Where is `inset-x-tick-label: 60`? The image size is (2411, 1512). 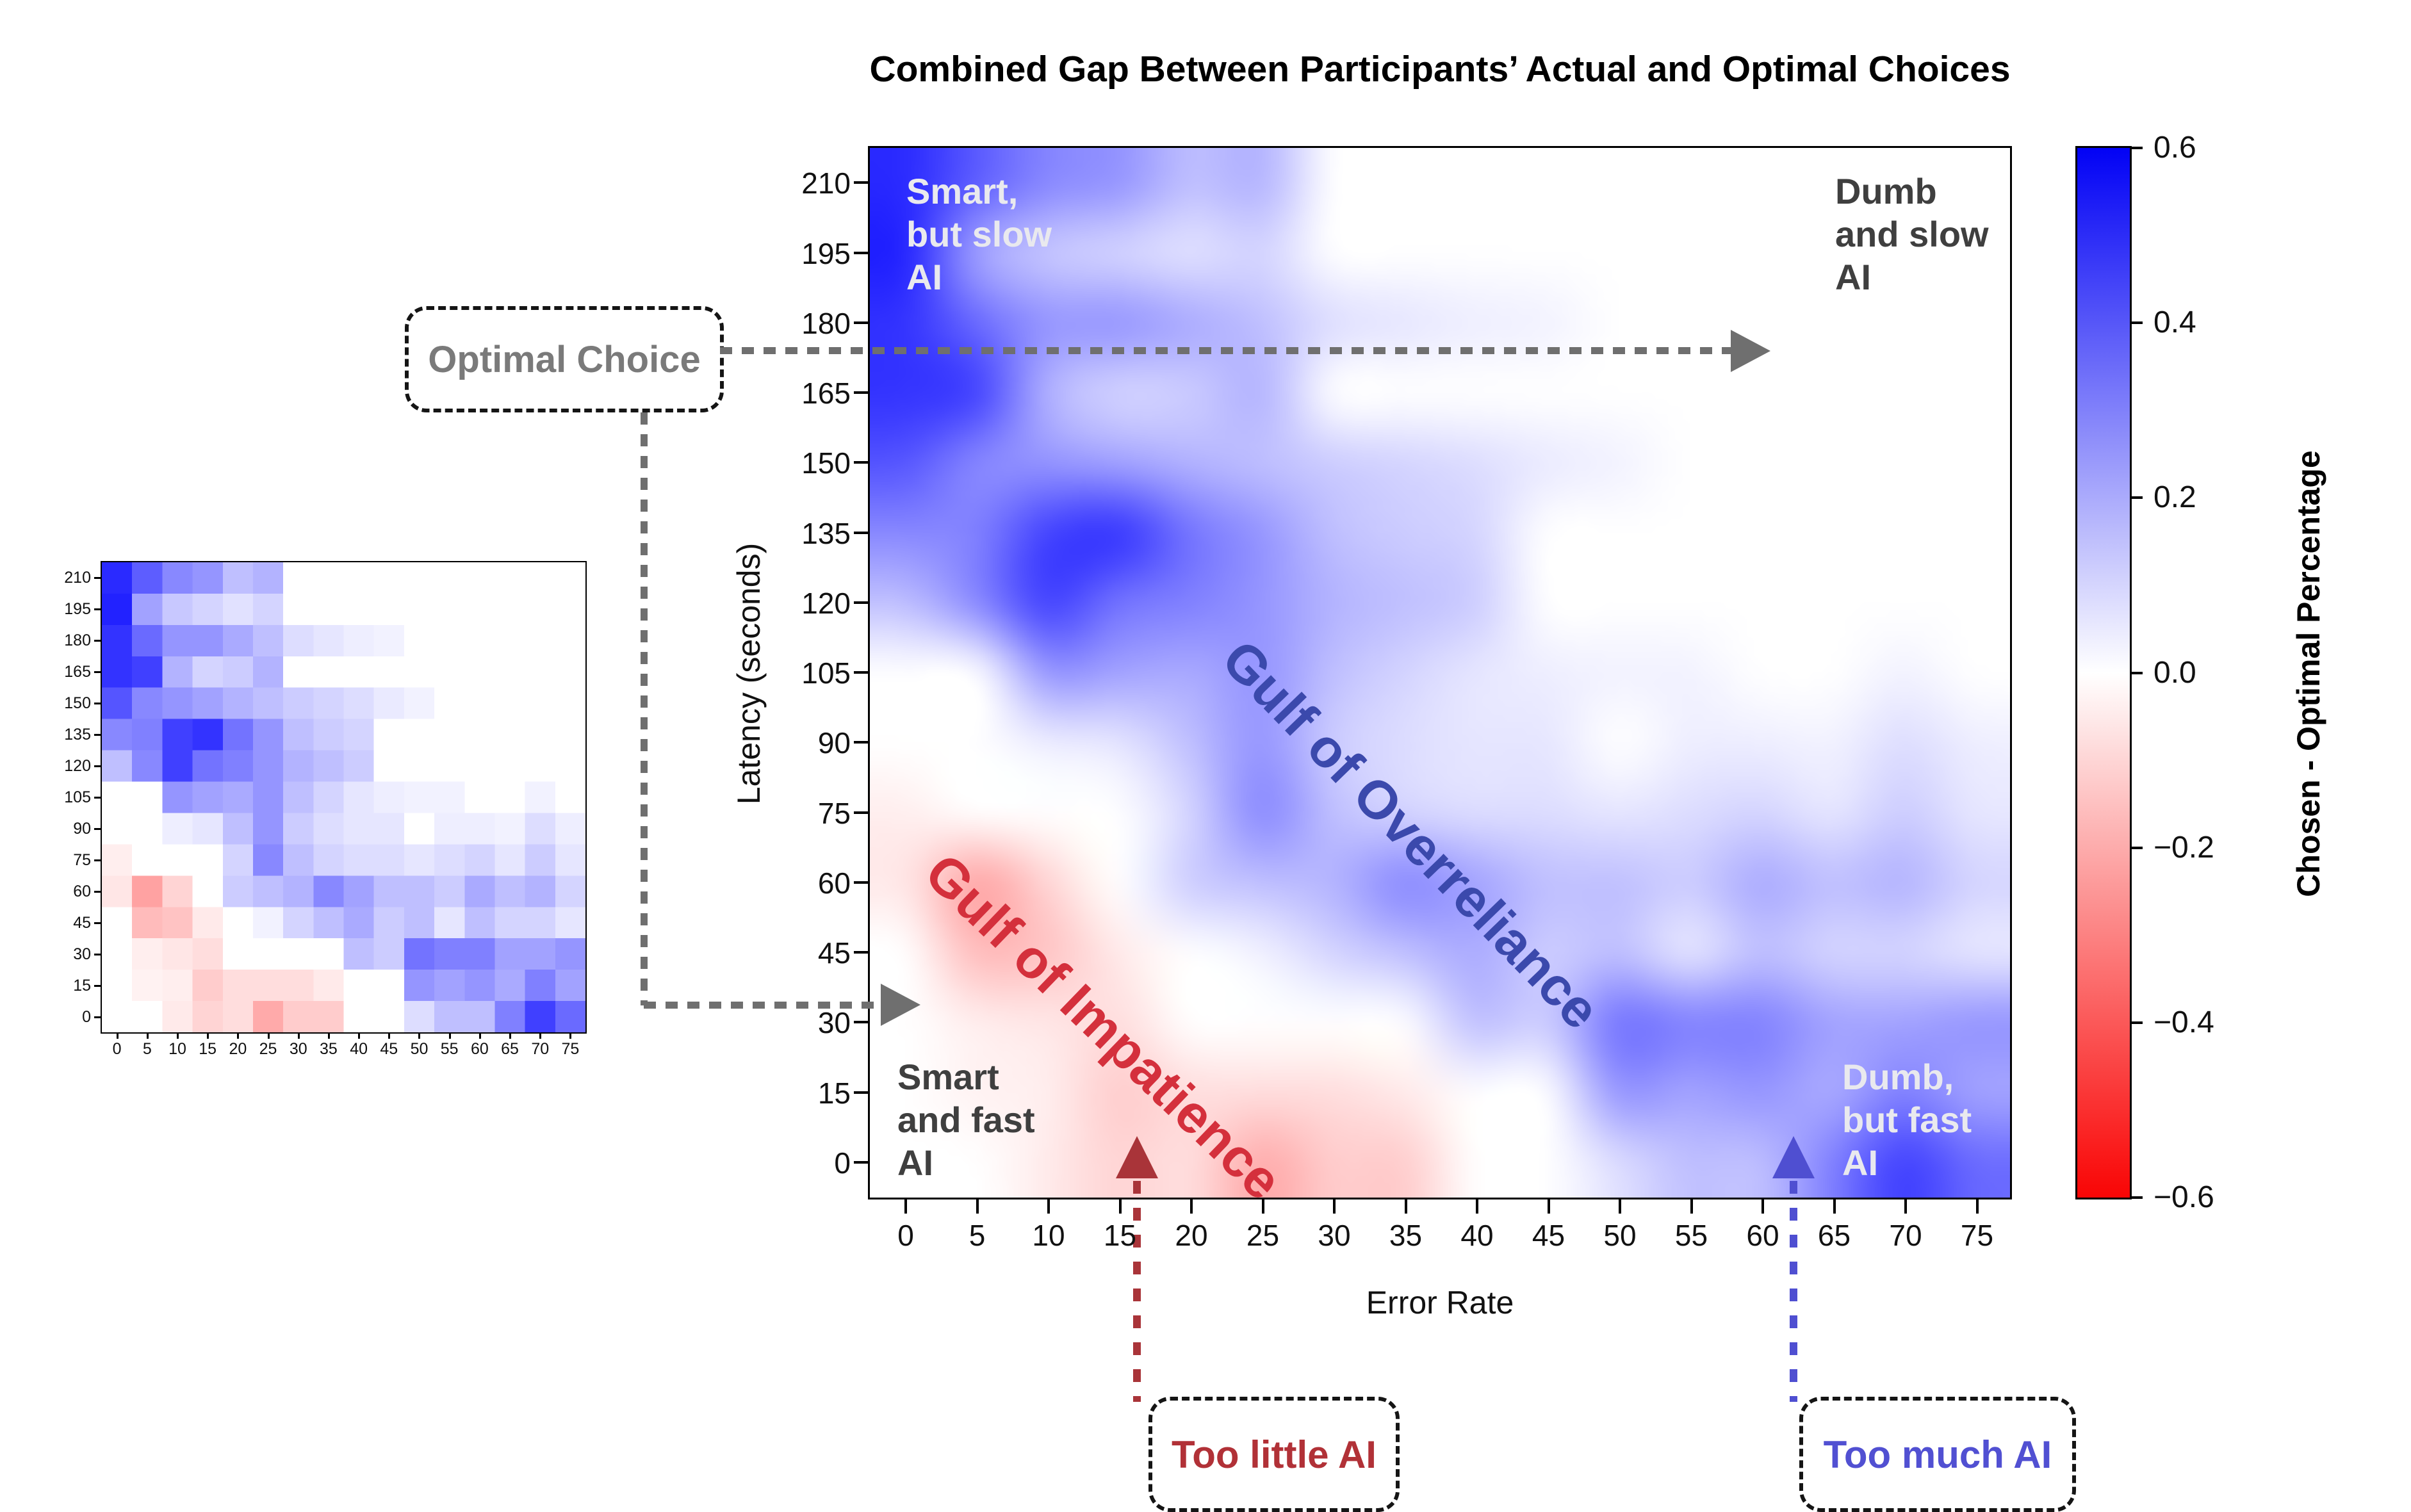 inset-x-tick-label: 60 is located at coordinates (479, 1049).